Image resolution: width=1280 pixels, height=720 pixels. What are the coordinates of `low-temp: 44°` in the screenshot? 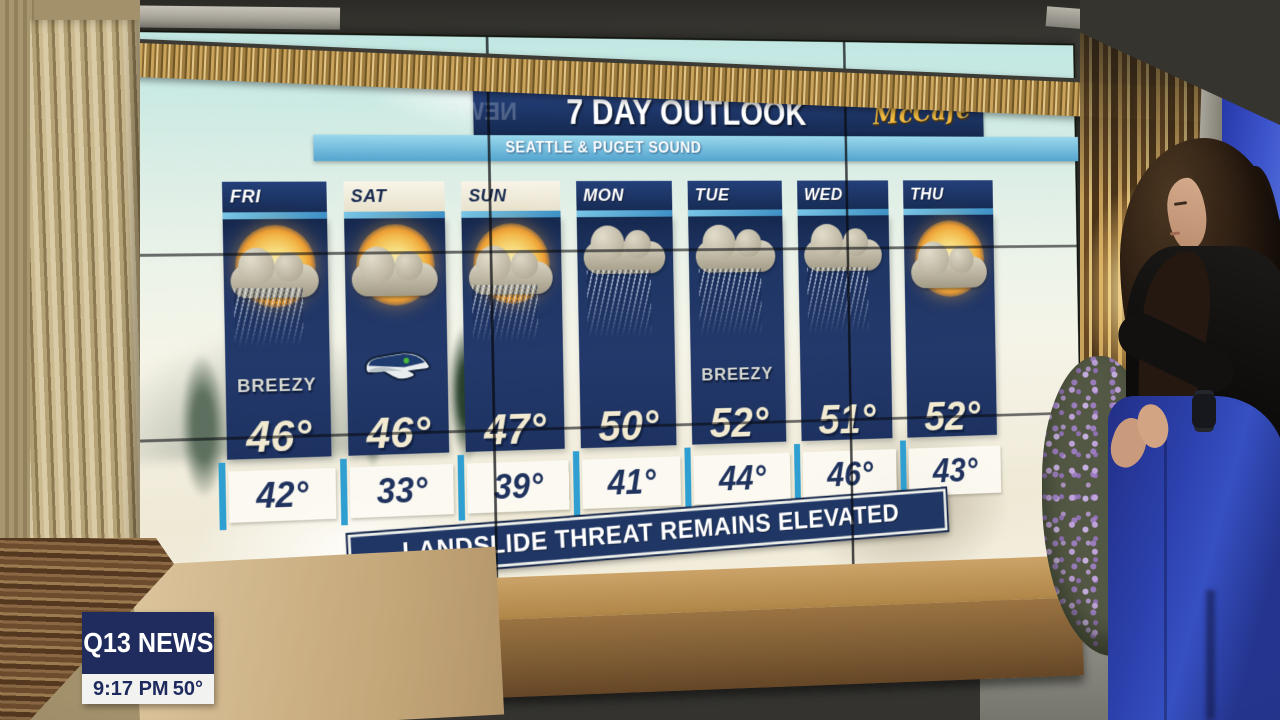 It's located at (742, 478).